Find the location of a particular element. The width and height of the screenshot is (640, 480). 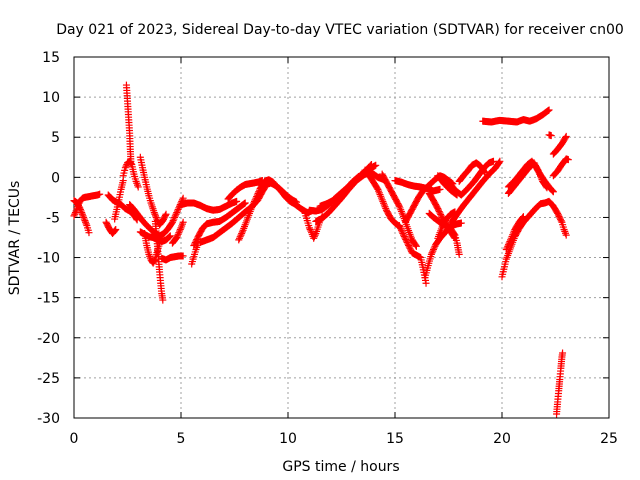

y-tick-label: -25 is located at coordinates (48, 379).